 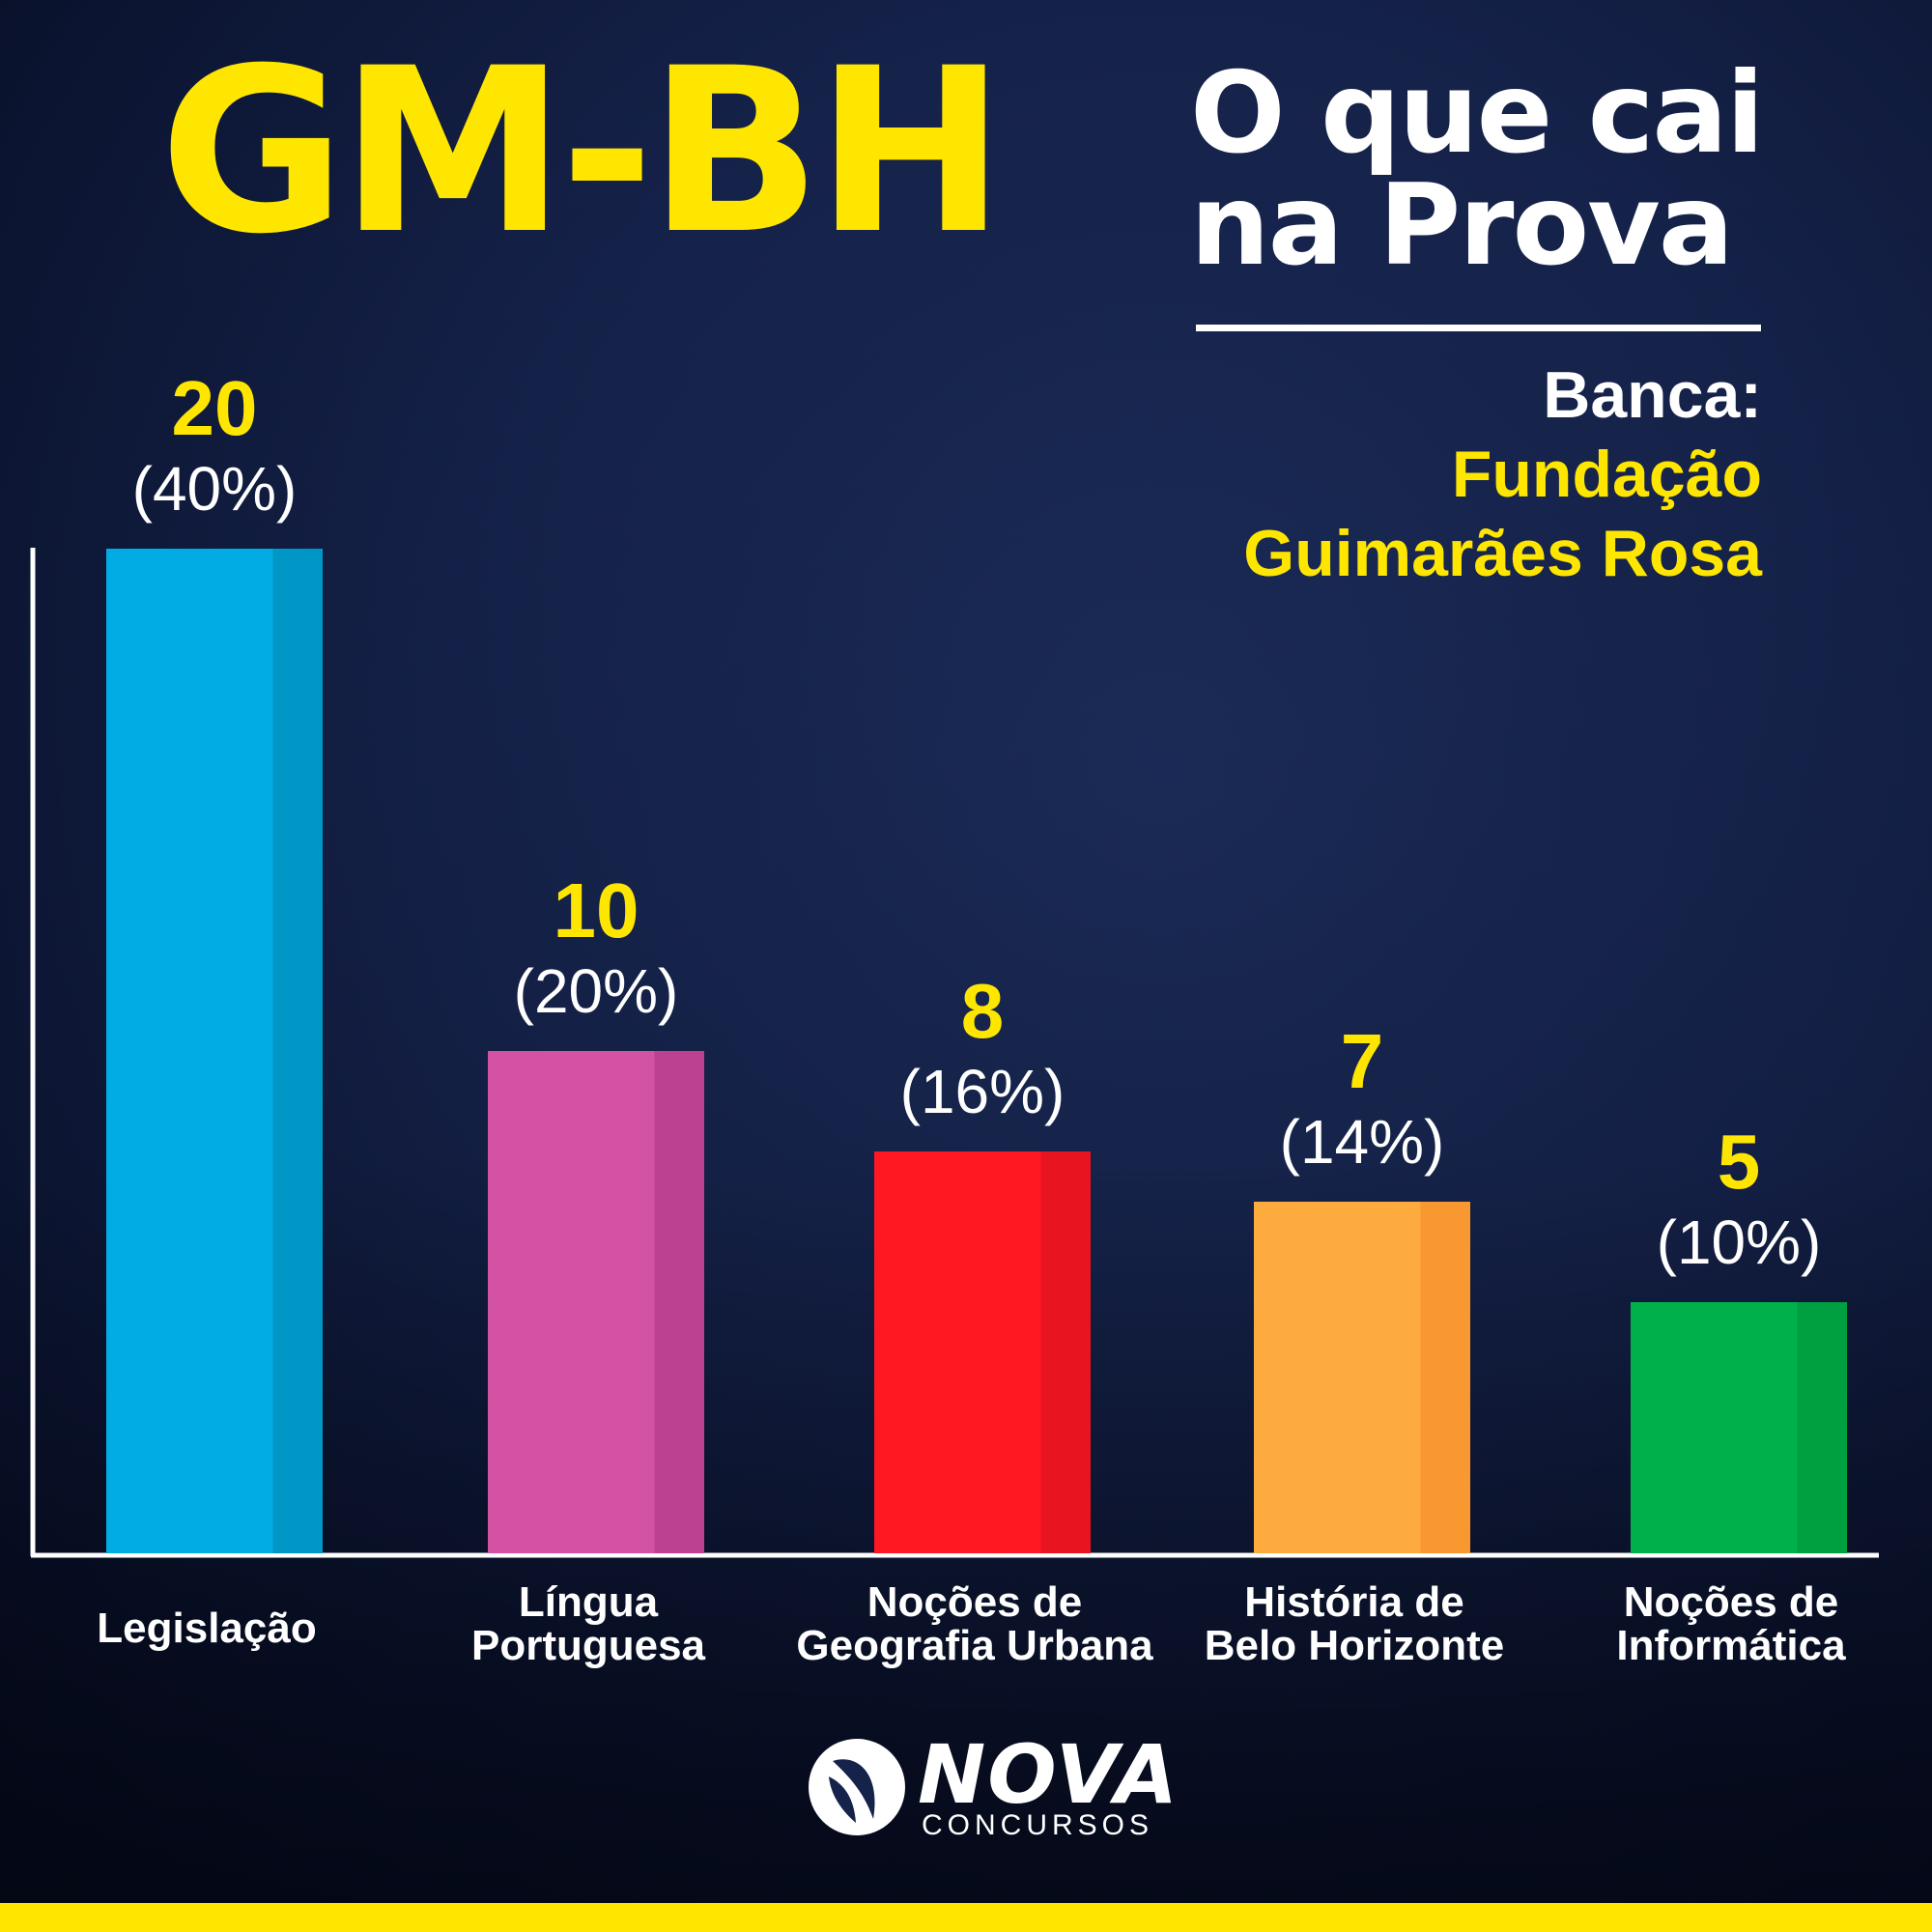 What do you see at coordinates (1477, 113) in the screenshot?
I see `subtitle-line-1: O que cai` at bounding box center [1477, 113].